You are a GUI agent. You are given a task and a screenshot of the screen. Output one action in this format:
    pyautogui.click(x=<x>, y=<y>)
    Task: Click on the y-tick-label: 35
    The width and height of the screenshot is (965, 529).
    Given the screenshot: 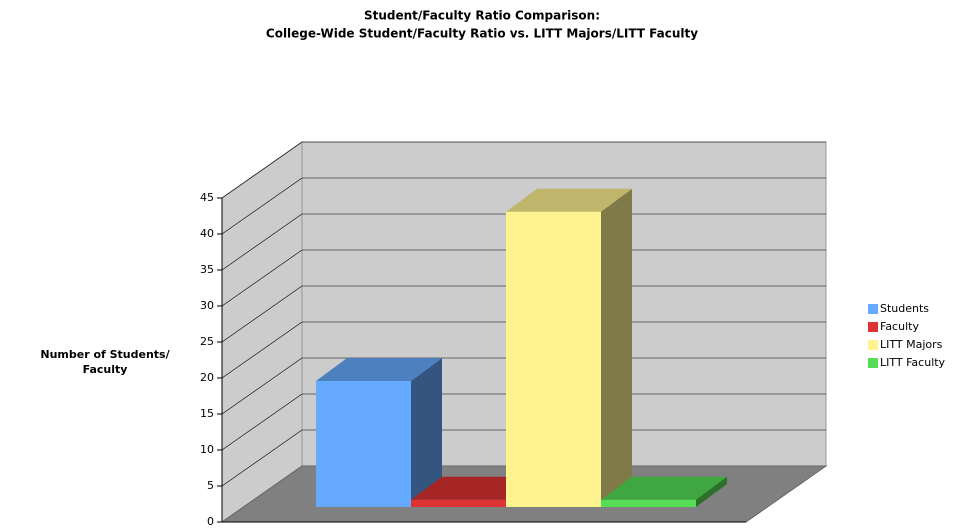 What is the action you would take?
    pyautogui.click(x=207, y=269)
    